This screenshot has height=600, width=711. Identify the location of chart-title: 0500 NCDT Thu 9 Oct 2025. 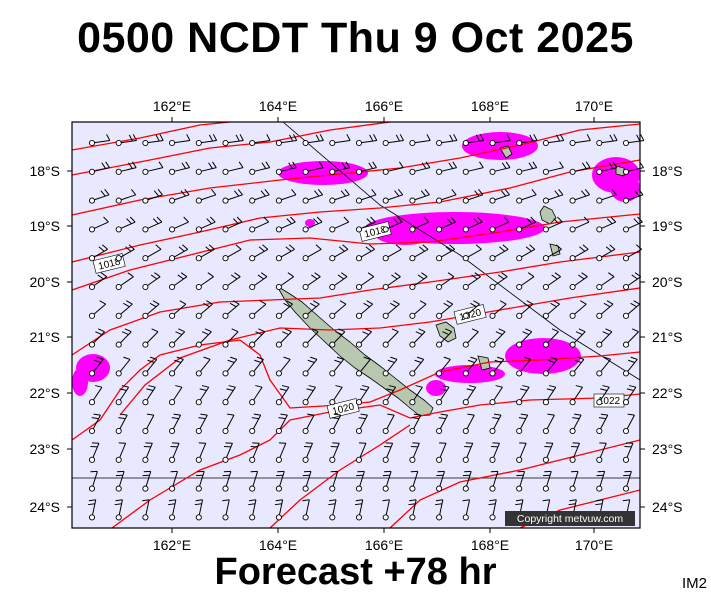
(355, 38).